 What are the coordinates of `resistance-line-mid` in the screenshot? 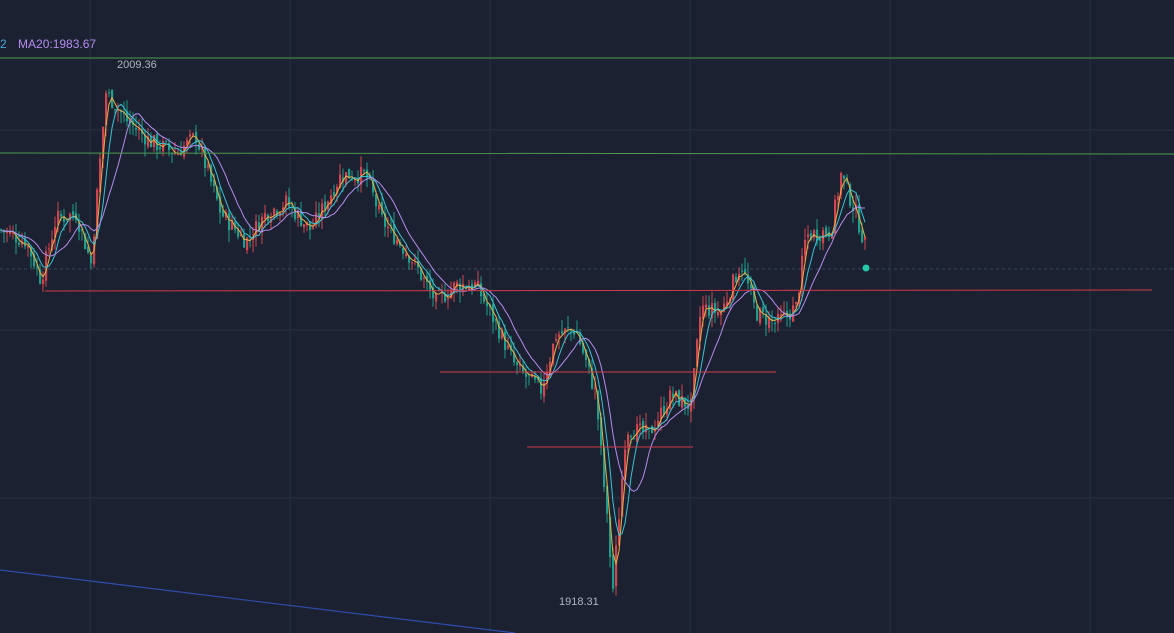 It's located at (587, 153).